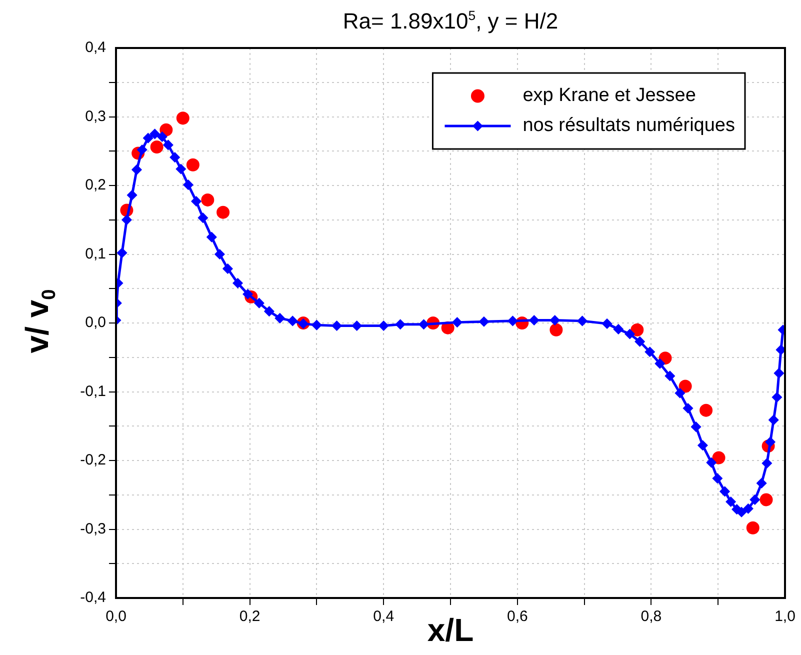  Describe the element at coordinates (93, 460) in the screenshot. I see `y-tick-label: -0,2` at that location.